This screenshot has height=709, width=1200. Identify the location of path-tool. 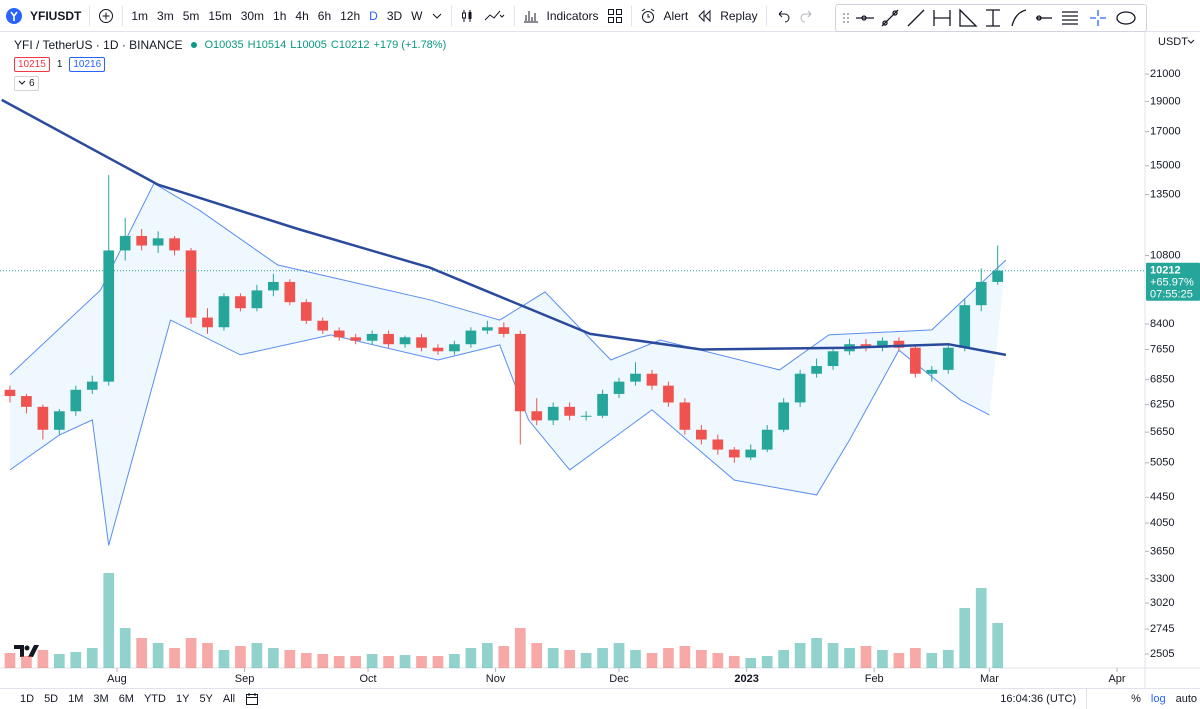
(1019, 18).